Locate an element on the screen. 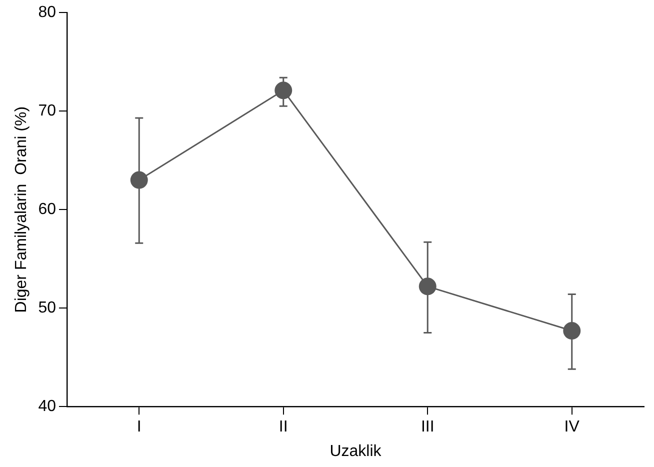 Image resolution: width=654 pixels, height=467 pixels. x-axis-title: Uzaklik is located at coordinates (356, 451).